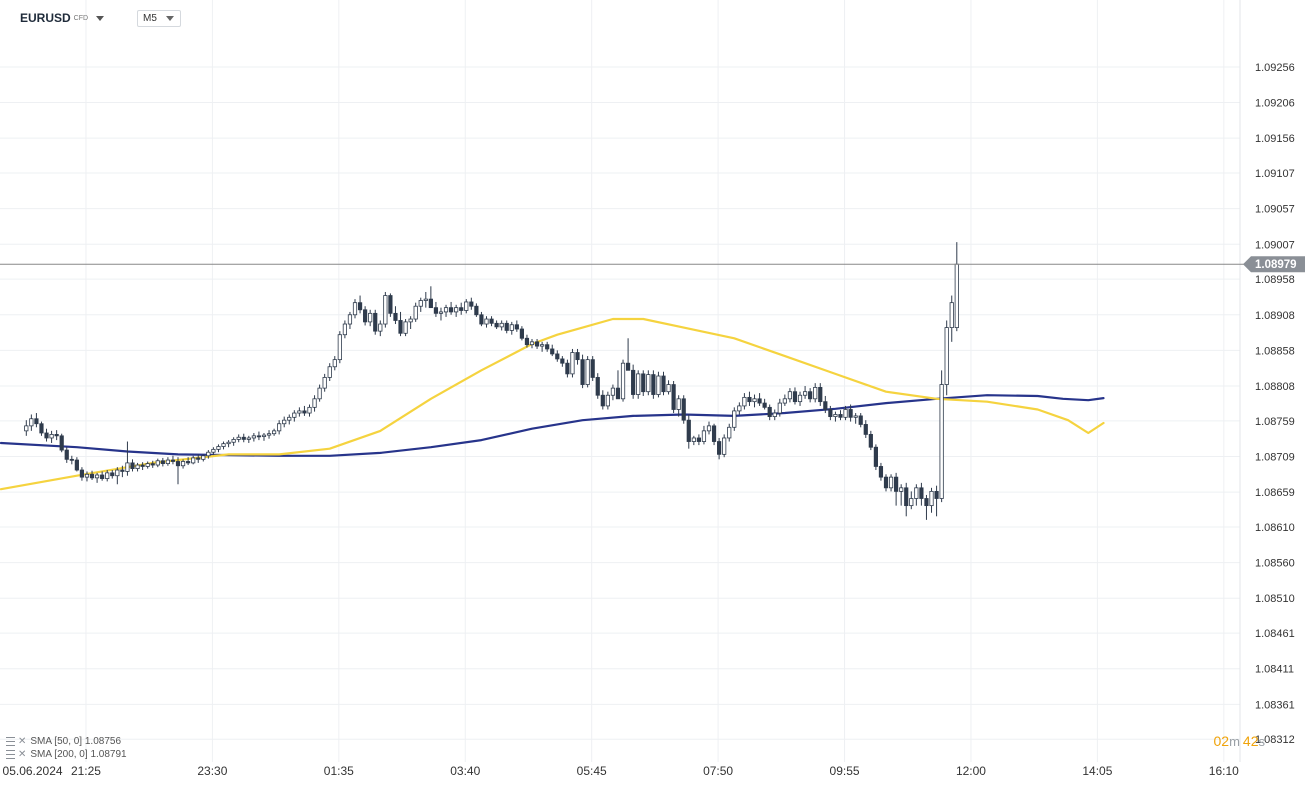 This screenshot has height=792, width=1315. I want to click on x-tick-label: 14:05, so click(1097, 771).